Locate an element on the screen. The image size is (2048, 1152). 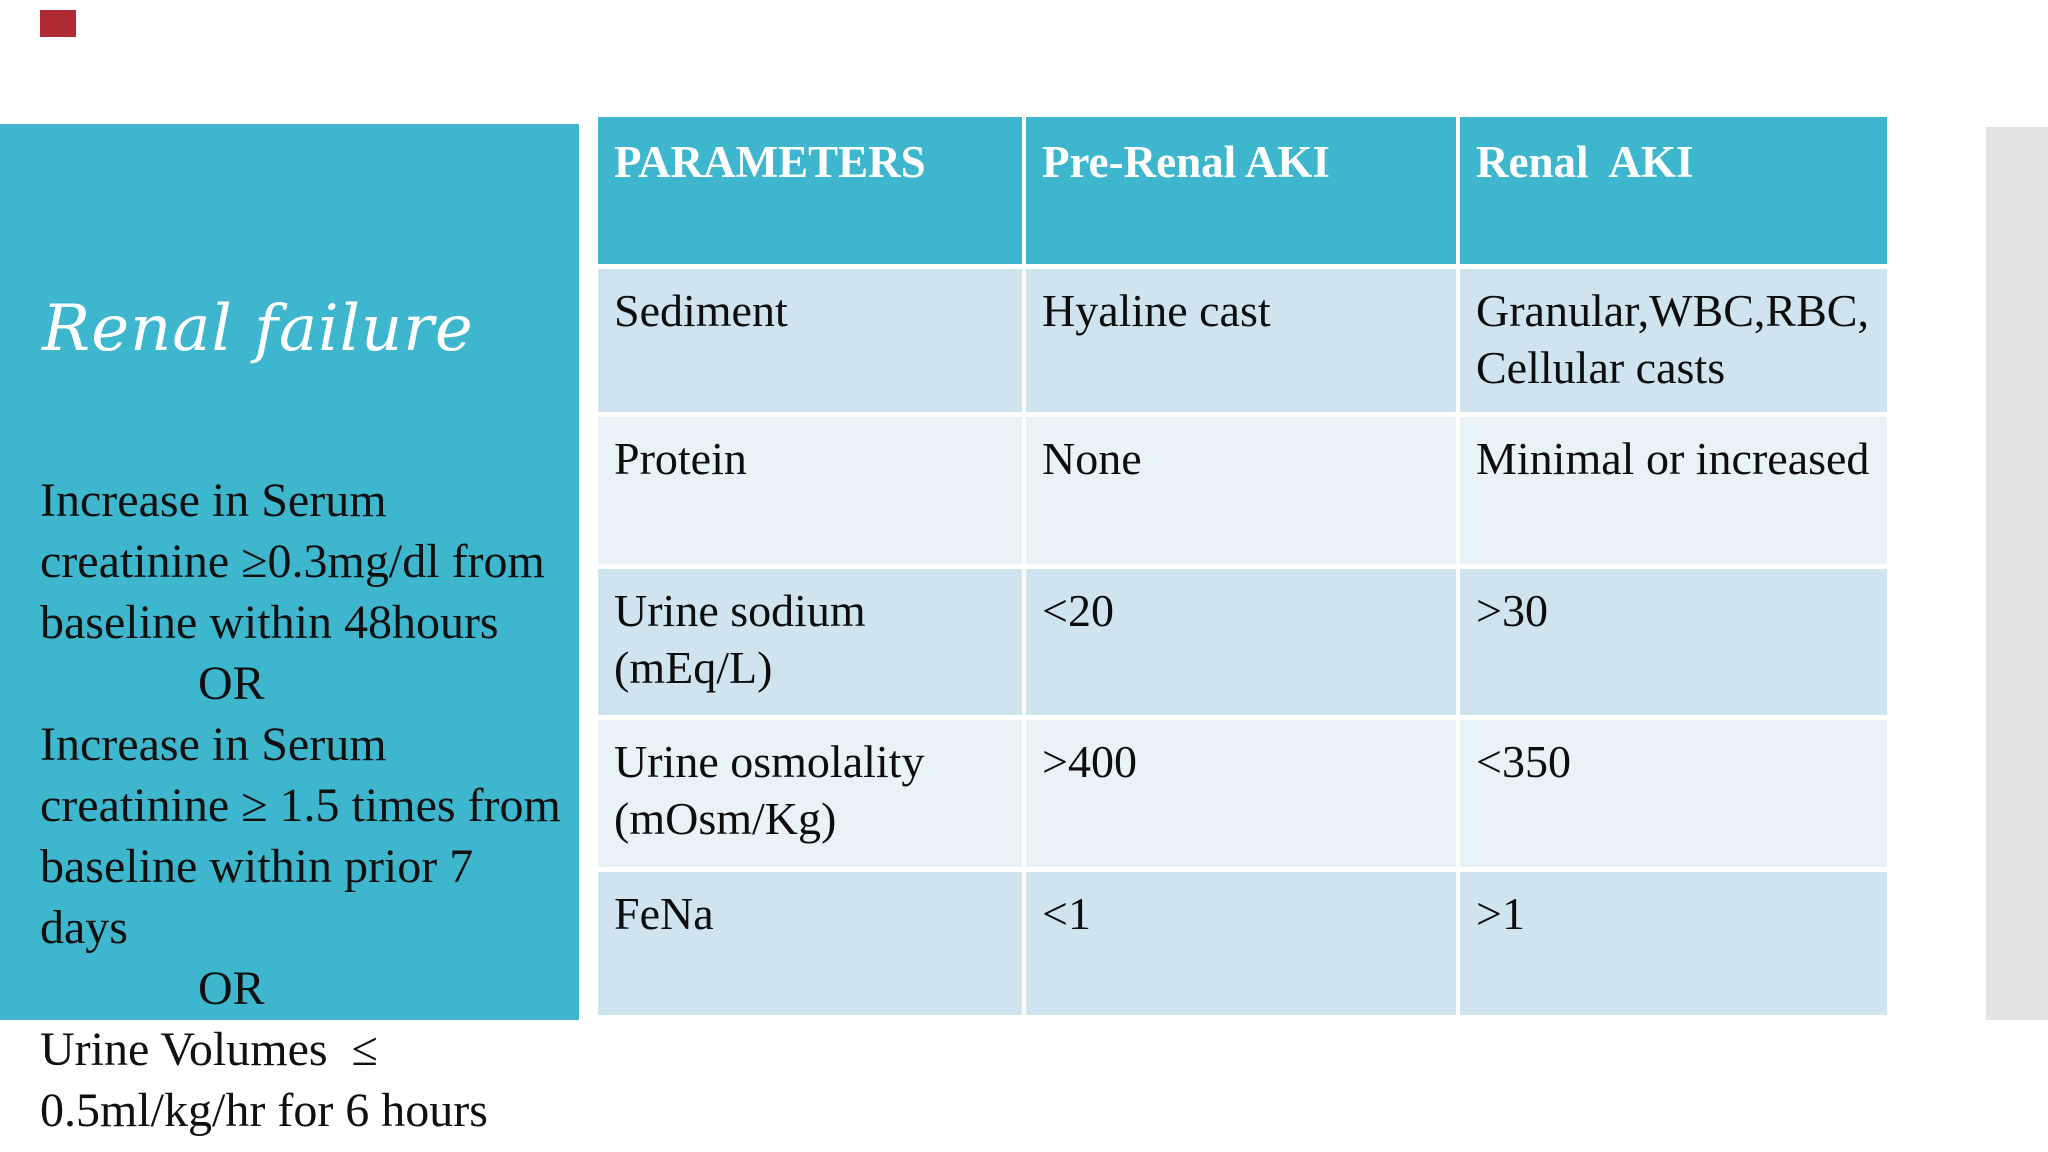
table-cell: >30 is located at coordinates (1673, 642).